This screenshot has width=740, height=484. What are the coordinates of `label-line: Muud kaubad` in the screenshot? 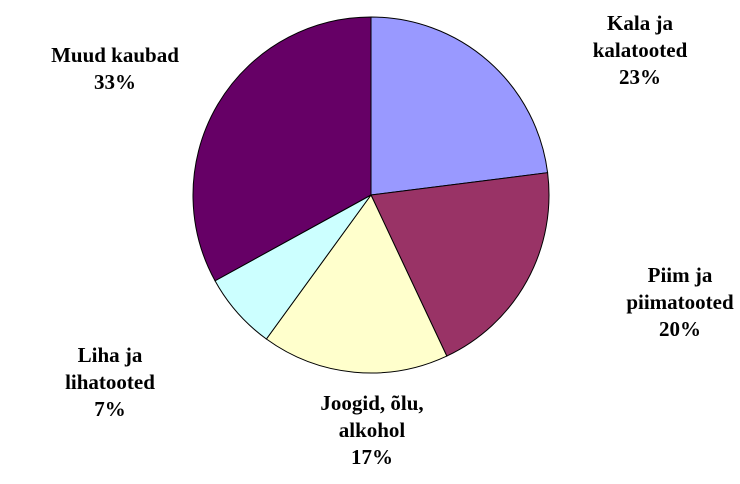 It's located at (115, 55).